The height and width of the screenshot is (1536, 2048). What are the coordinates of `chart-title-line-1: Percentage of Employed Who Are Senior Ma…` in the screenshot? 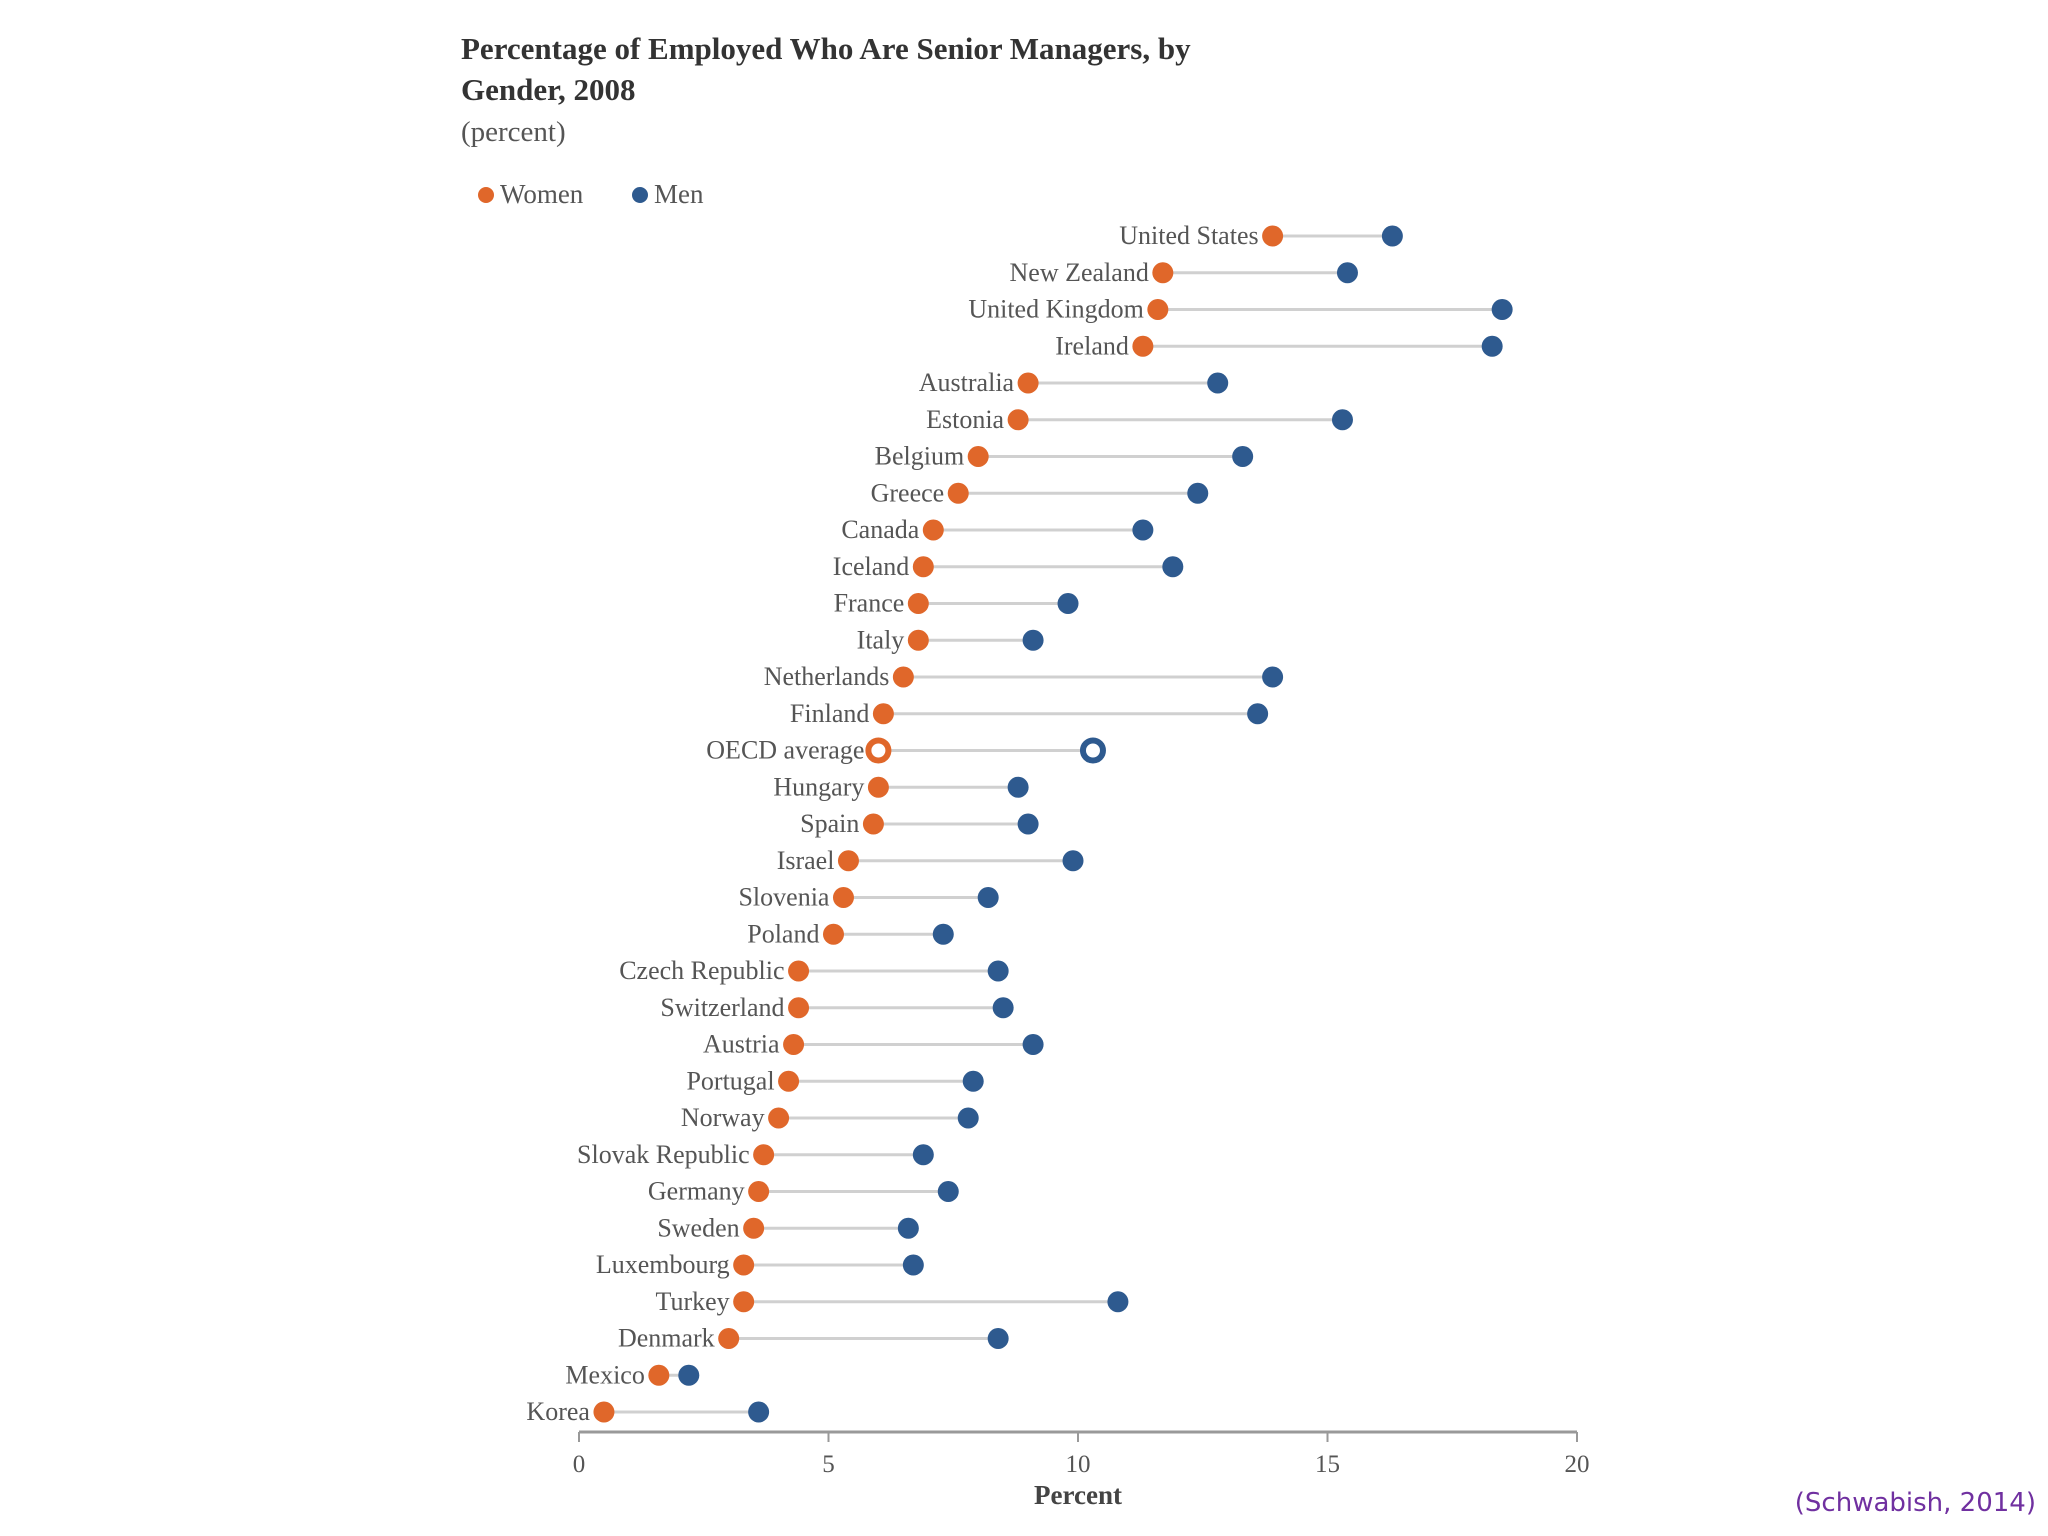 It's located at (826, 48).